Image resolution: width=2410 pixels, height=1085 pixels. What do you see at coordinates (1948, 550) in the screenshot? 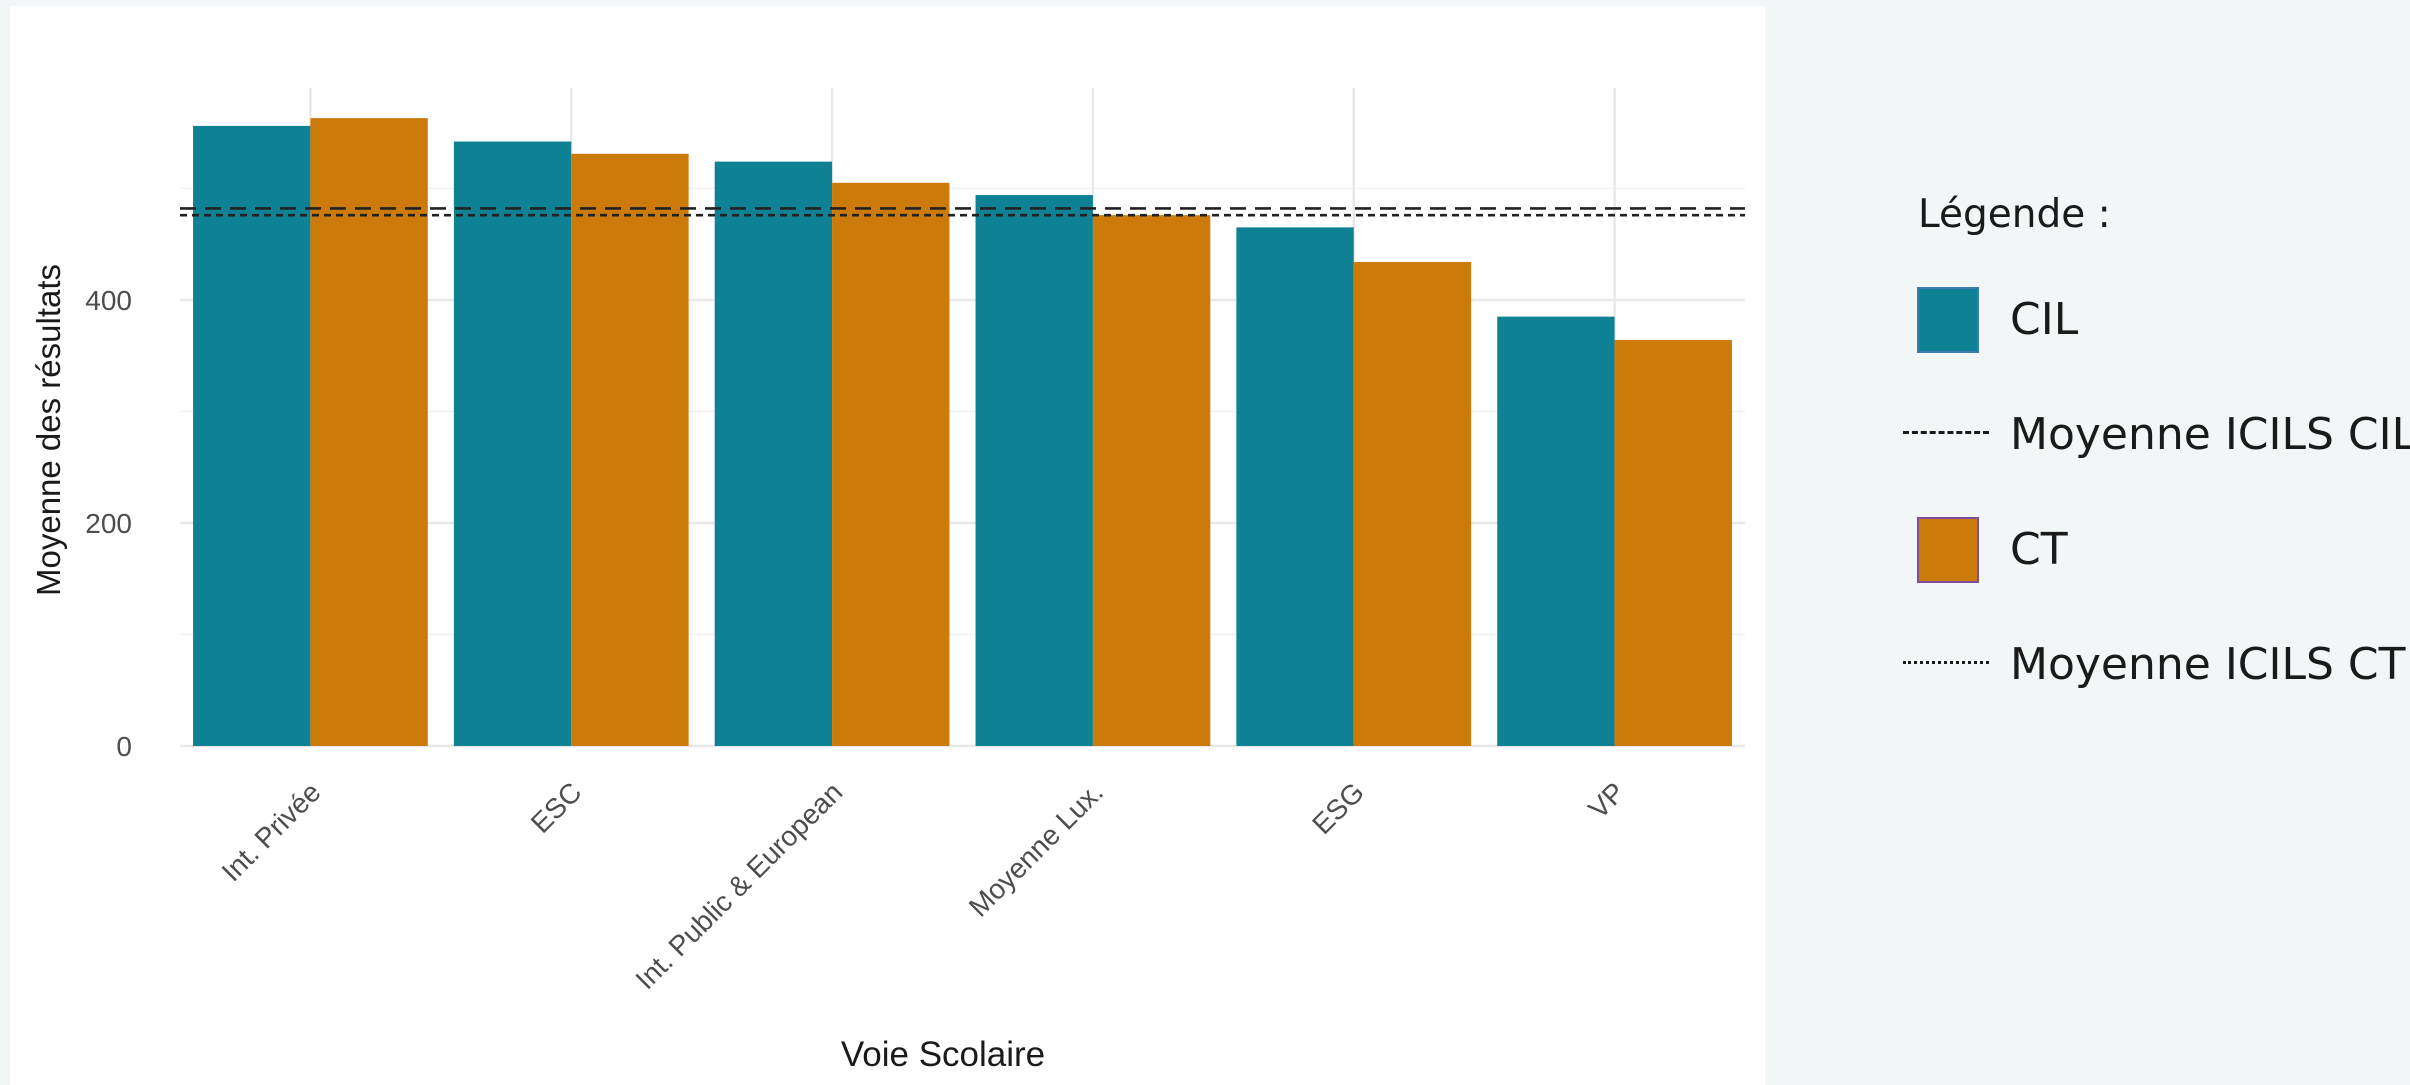
I see `legend-swatch-ct` at bounding box center [1948, 550].